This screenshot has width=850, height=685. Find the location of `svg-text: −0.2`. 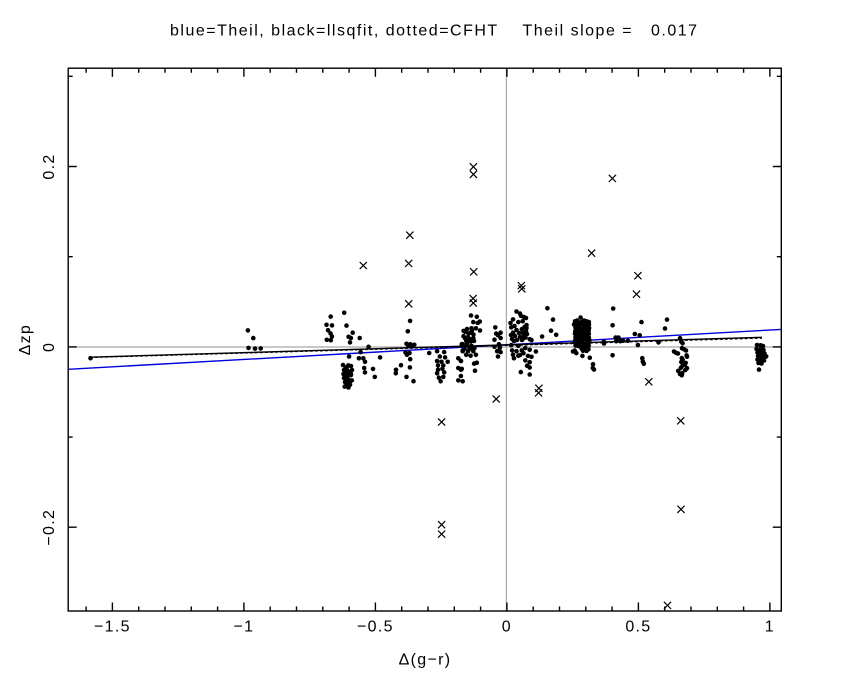

svg-text: −0.2 is located at coordinates (49, 527).